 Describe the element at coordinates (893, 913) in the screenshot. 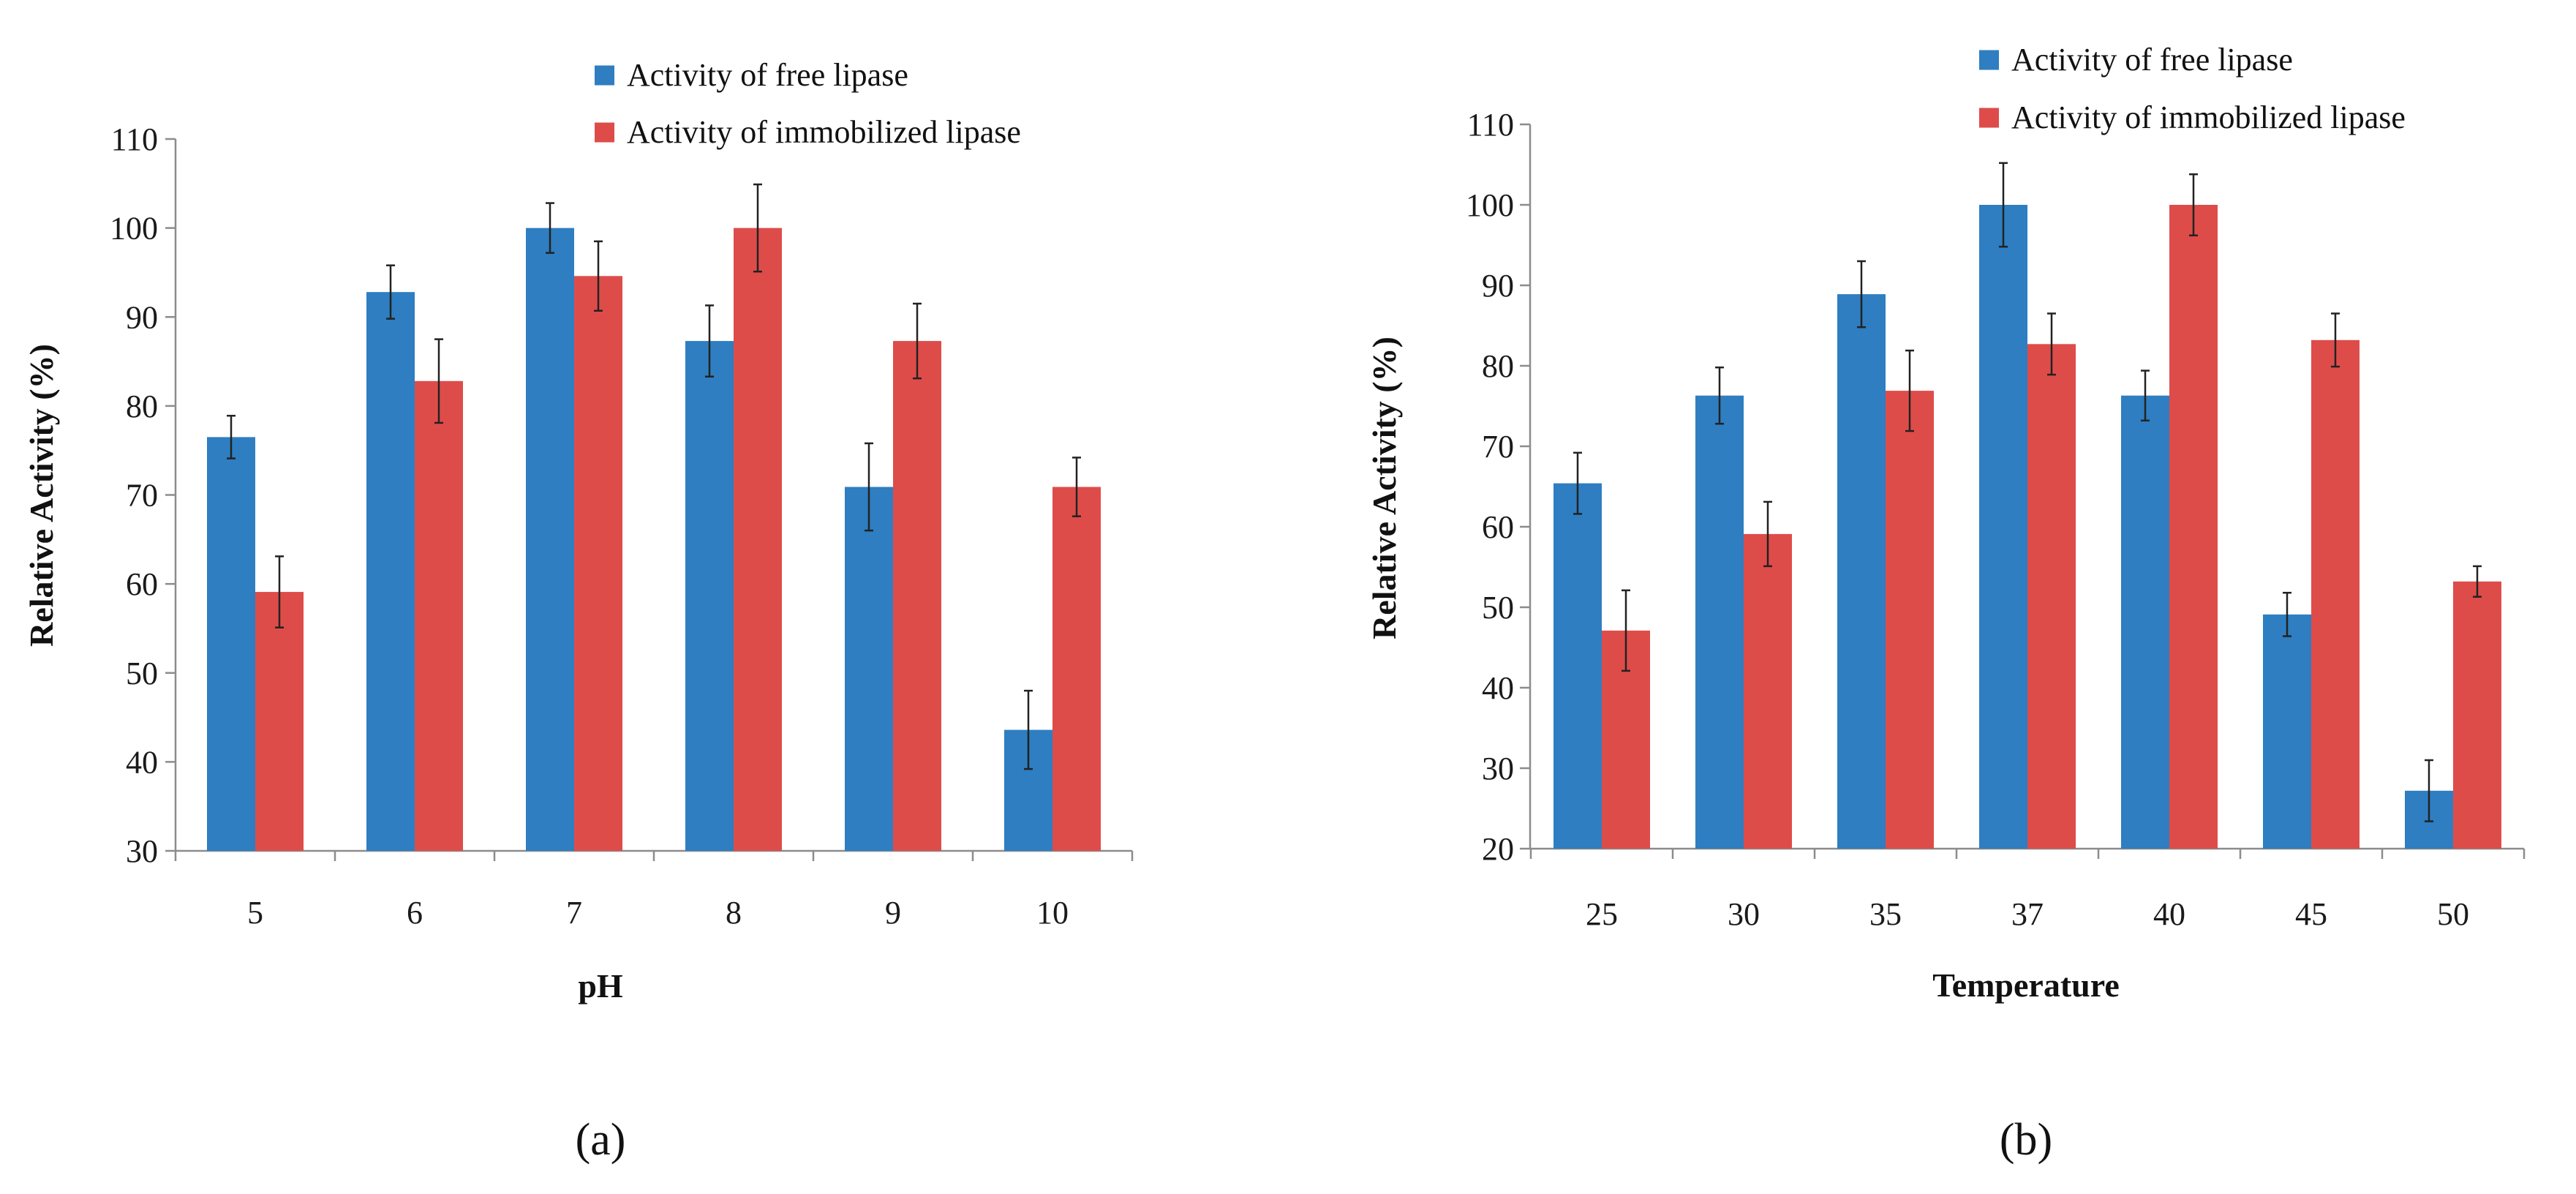

I see `x-tick-label: 9` at that location.